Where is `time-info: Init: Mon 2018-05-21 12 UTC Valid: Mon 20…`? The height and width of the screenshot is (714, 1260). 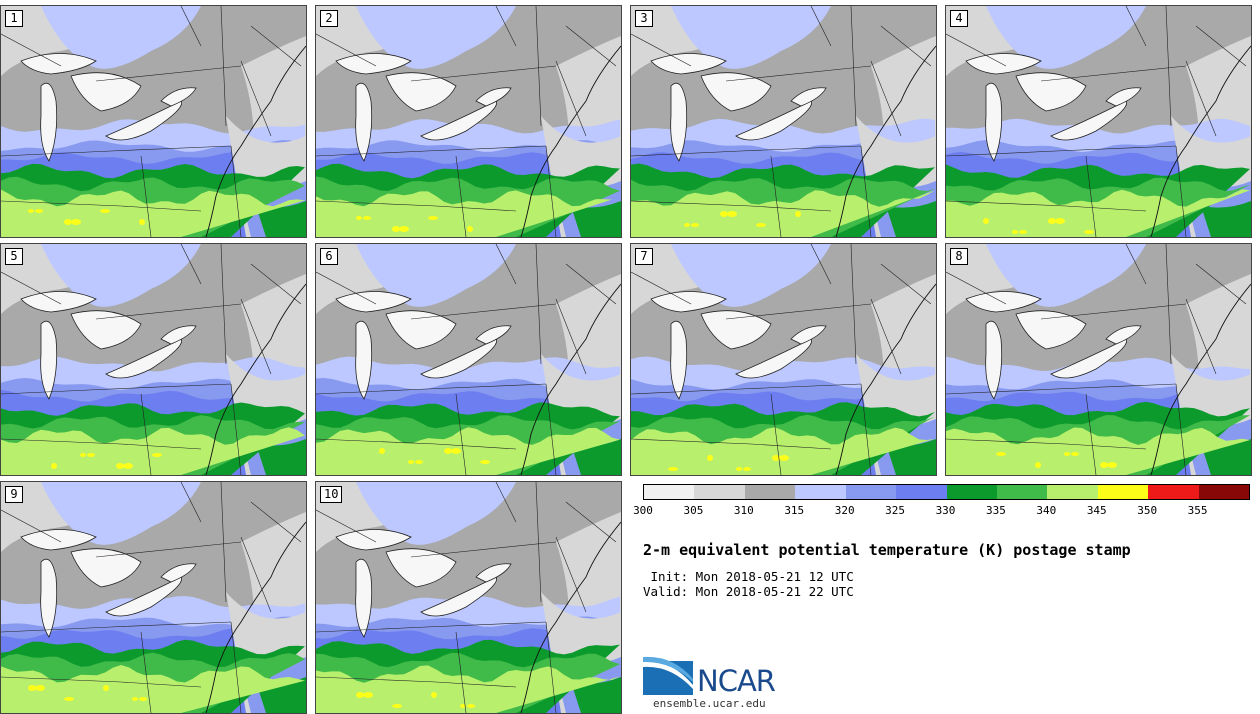 time-info: Init: Mon 2018-05-21 12 UTC Valid: Mon 20… is located at coordinates (748, 584).